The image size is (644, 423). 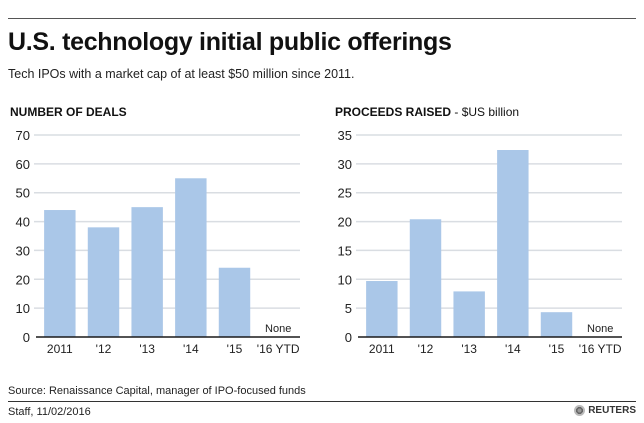 I want to click on chart-title-deals-text: NUMBER OF DEALS, so click(x=68, y=112).